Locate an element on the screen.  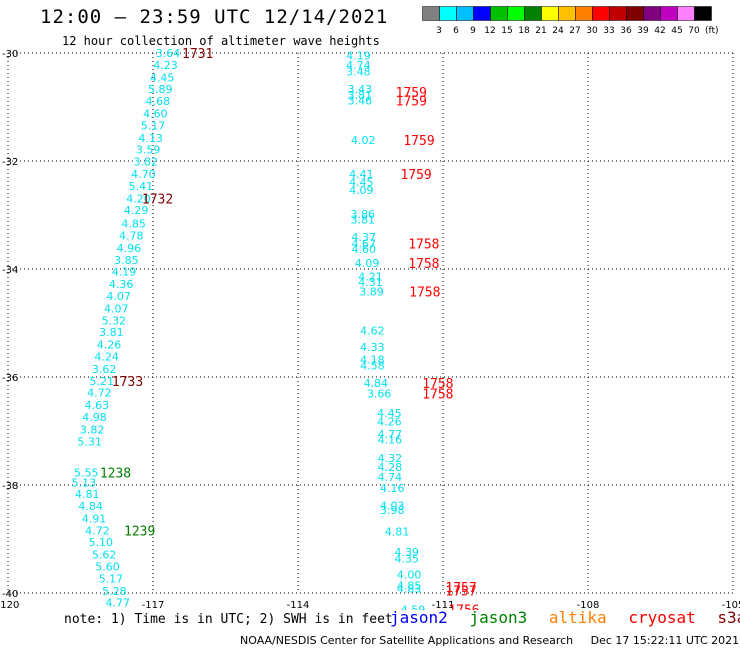
legend-tick-label: 70 is located at coordinates (694, 31).